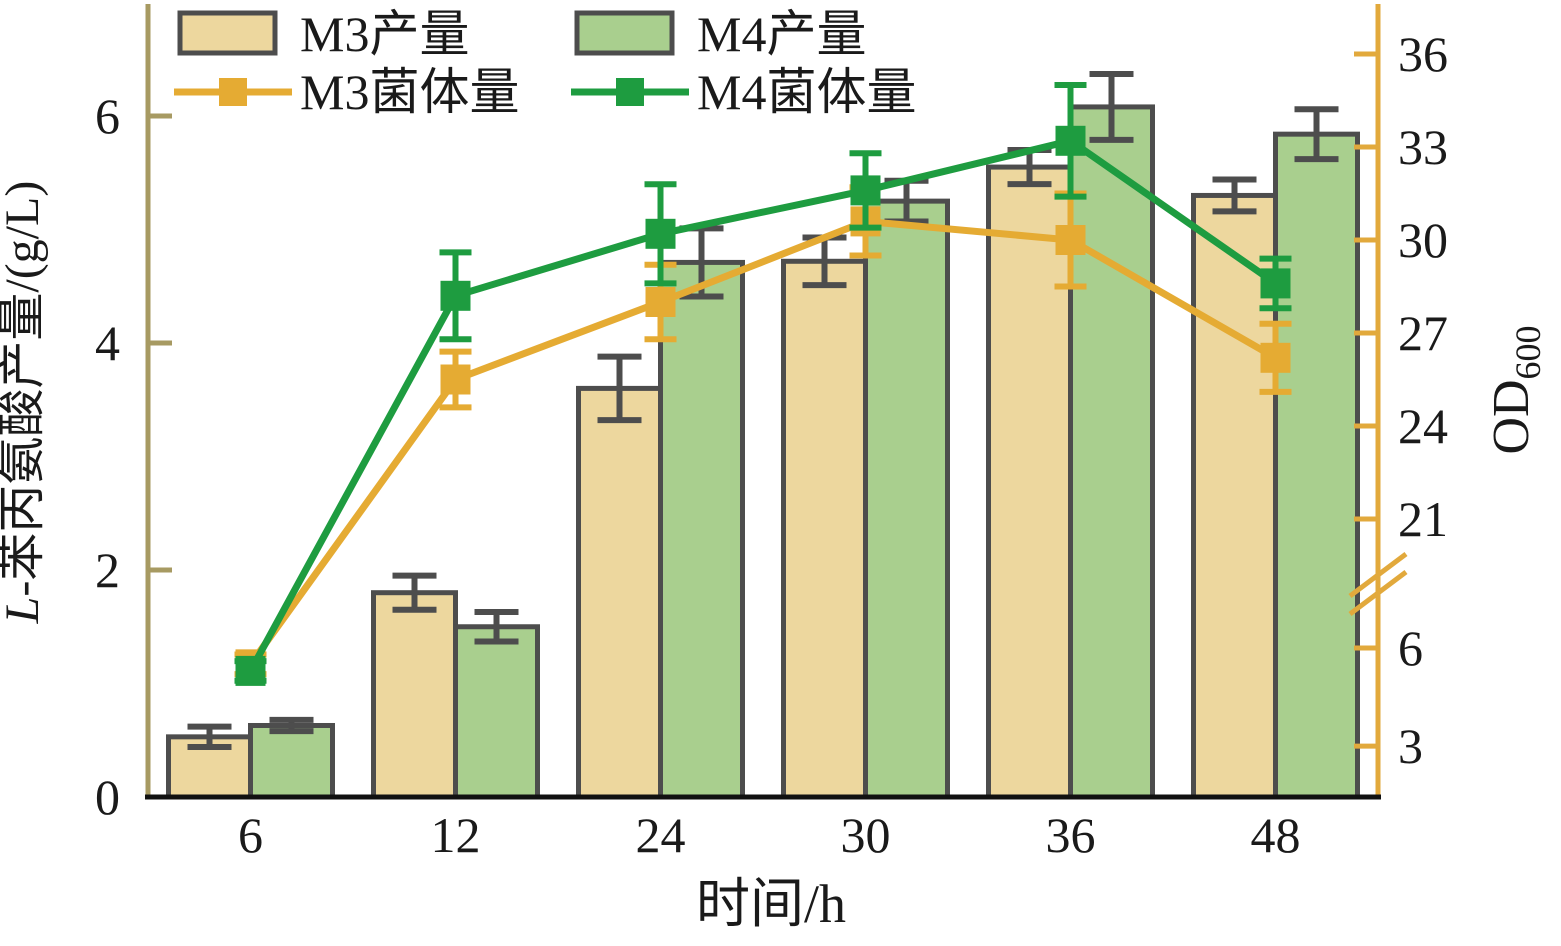 This screenshot has height=946, width=1561. I want to click on legend-swatch-m4-yield, so click(624, 33).